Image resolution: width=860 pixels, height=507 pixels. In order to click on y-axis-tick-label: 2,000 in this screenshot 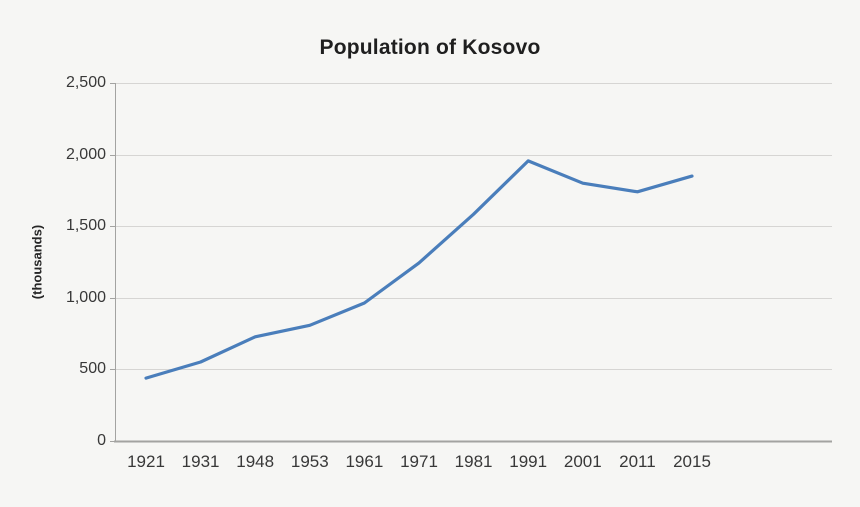, I will do `click(85, 154)`.